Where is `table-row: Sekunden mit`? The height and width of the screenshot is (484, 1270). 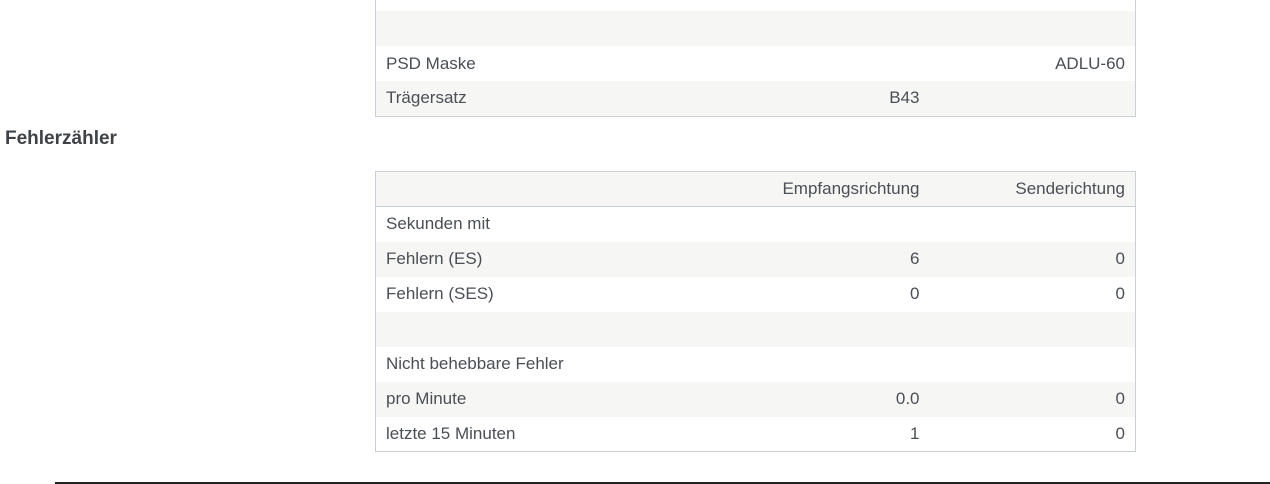 table-row: Sekunden mit is located at coordinates (756, 224).